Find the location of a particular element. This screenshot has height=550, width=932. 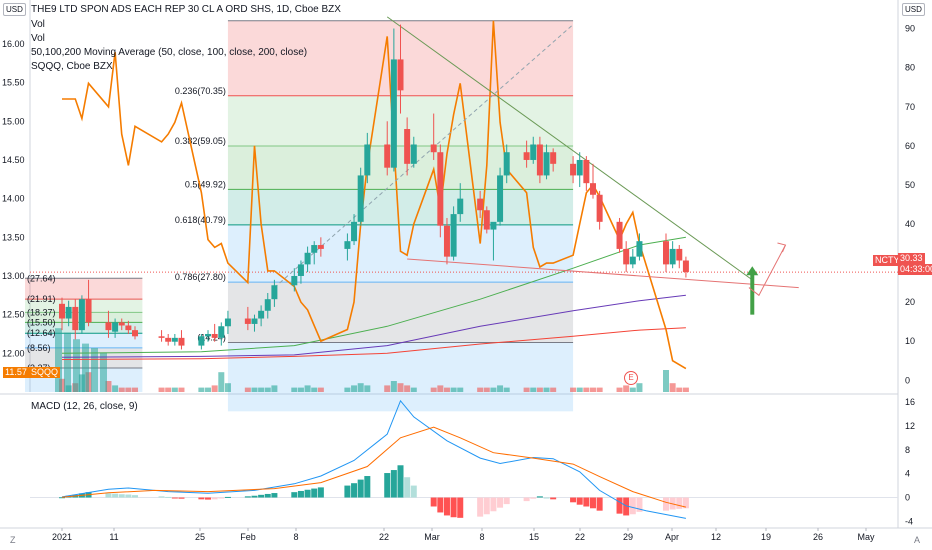

right-axis-tick-1: 10 is located at coordinates (910, 341).